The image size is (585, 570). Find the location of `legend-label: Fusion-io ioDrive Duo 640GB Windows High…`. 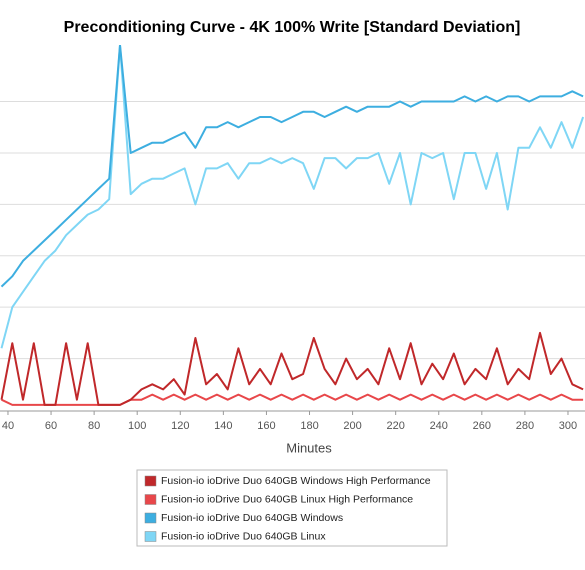

legend-label: Fusion-io ioDrive Duo 640GB Windows High… is located at coordinates (296, 481).